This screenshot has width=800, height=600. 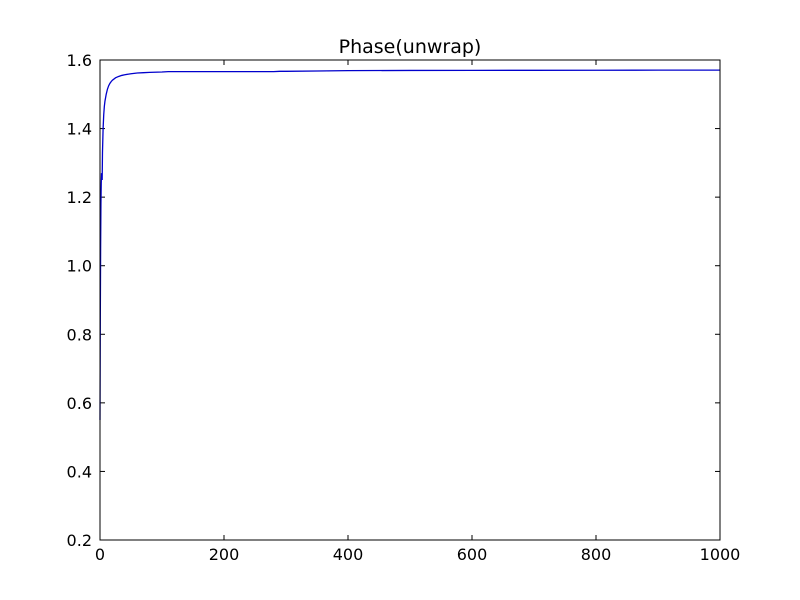 What do you see at coordinates (79, 129) in the screenshot?
I see `y-tick-label: 1.4` at bounding box center [79, 129].